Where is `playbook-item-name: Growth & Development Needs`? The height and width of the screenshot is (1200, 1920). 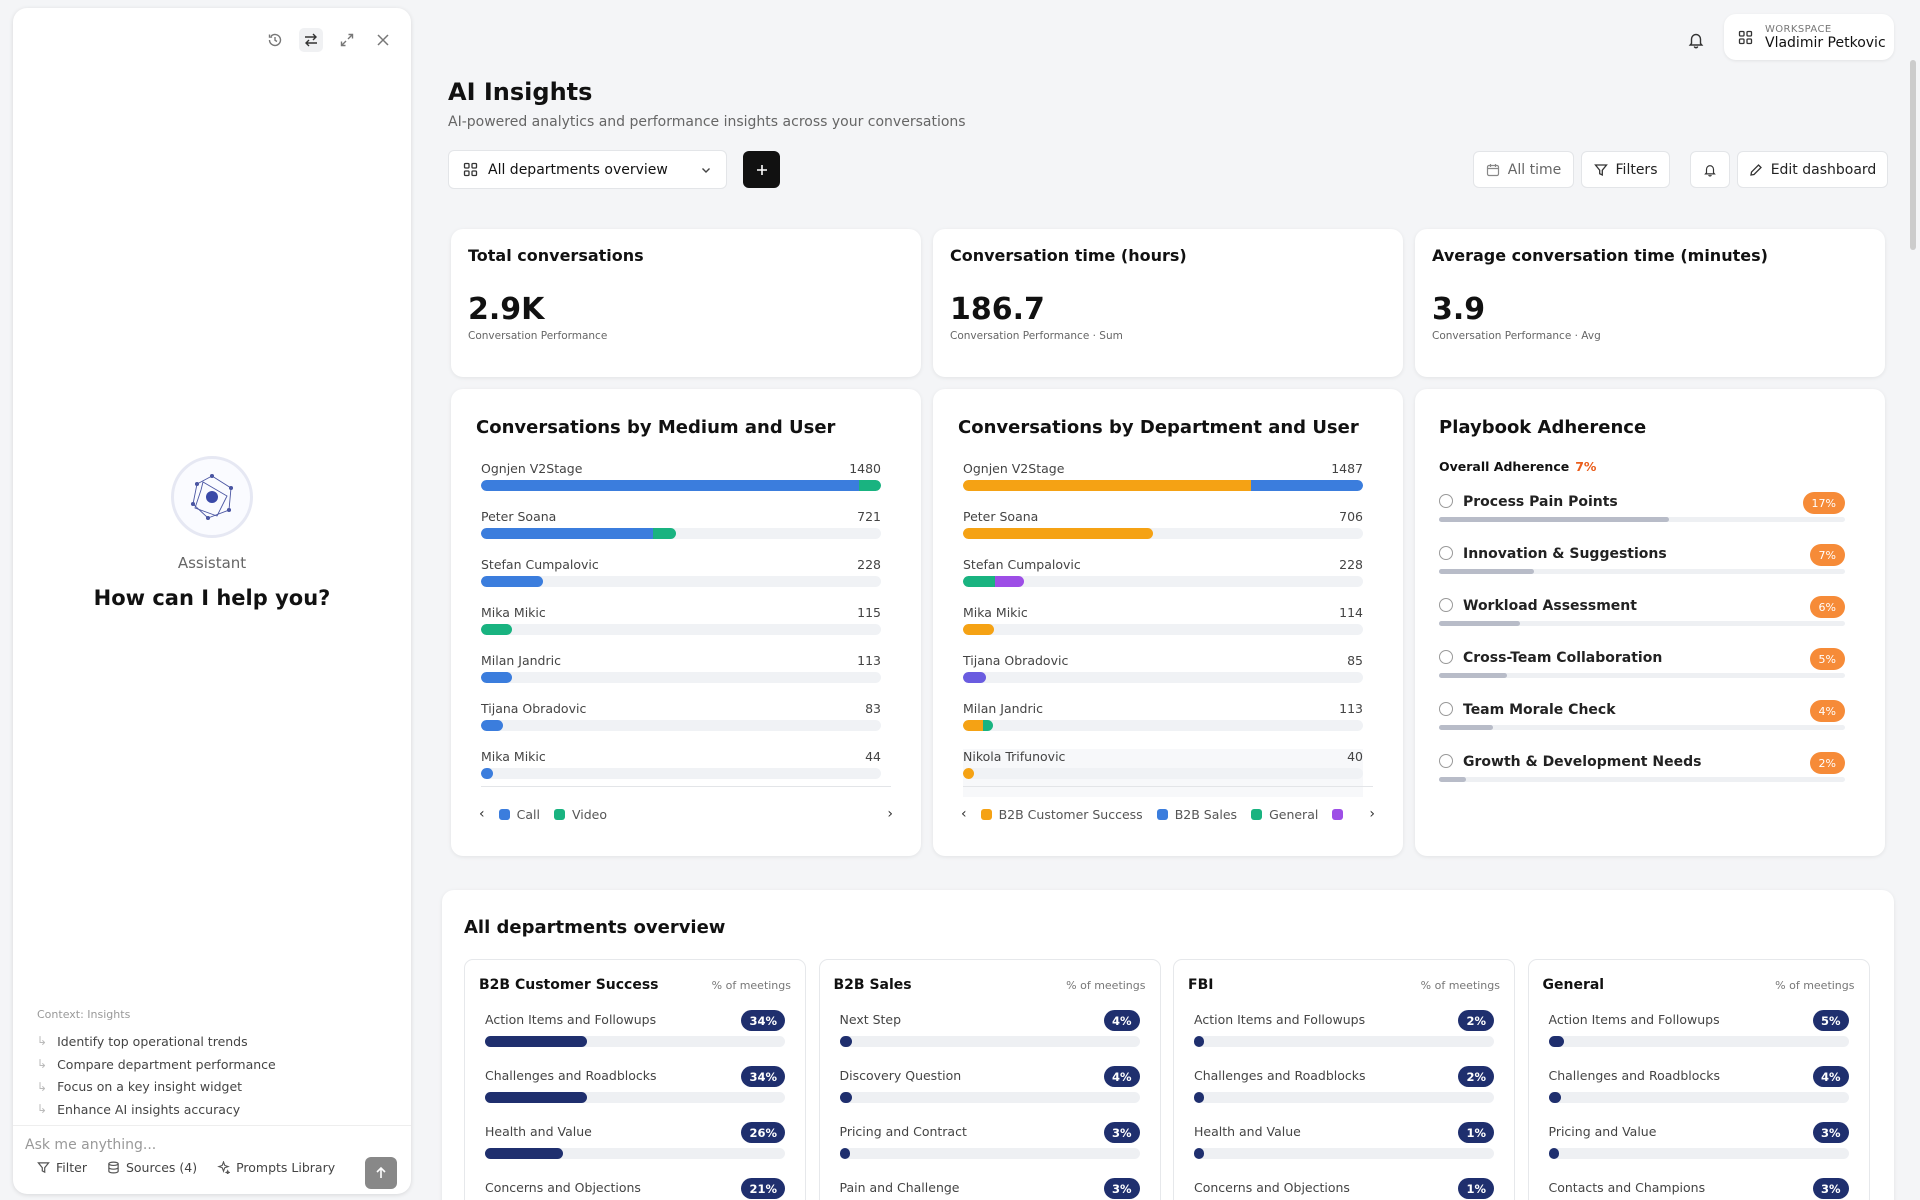 playbook-item-name: Growth & Development Needs is located at coordinates (1582, 762).